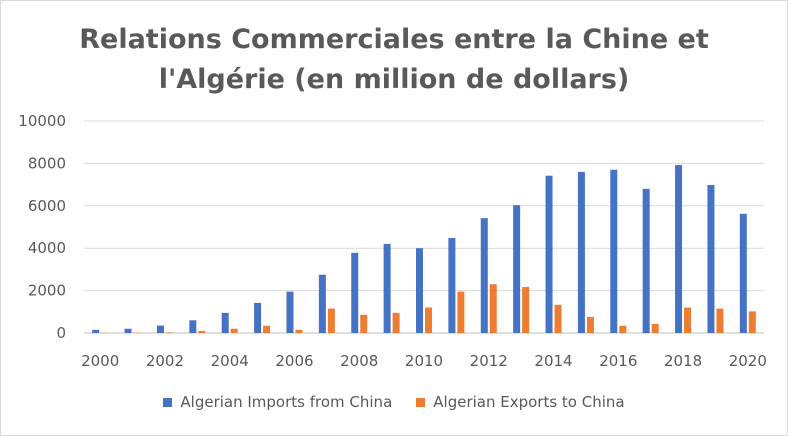  What do you see at coordinates (47, 163) in the screenshot?
I see `y-tick-label: 8000` at bounding box center [47, 163].